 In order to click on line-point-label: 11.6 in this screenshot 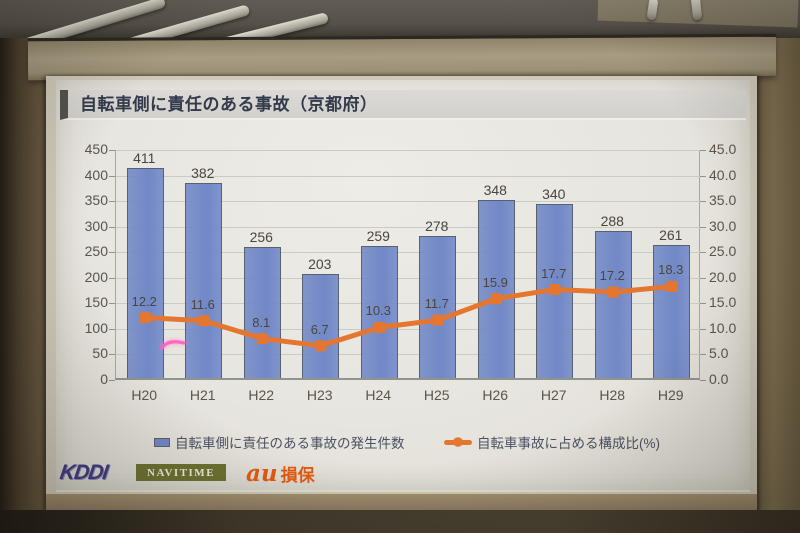, I will do `click(202, 304)`.